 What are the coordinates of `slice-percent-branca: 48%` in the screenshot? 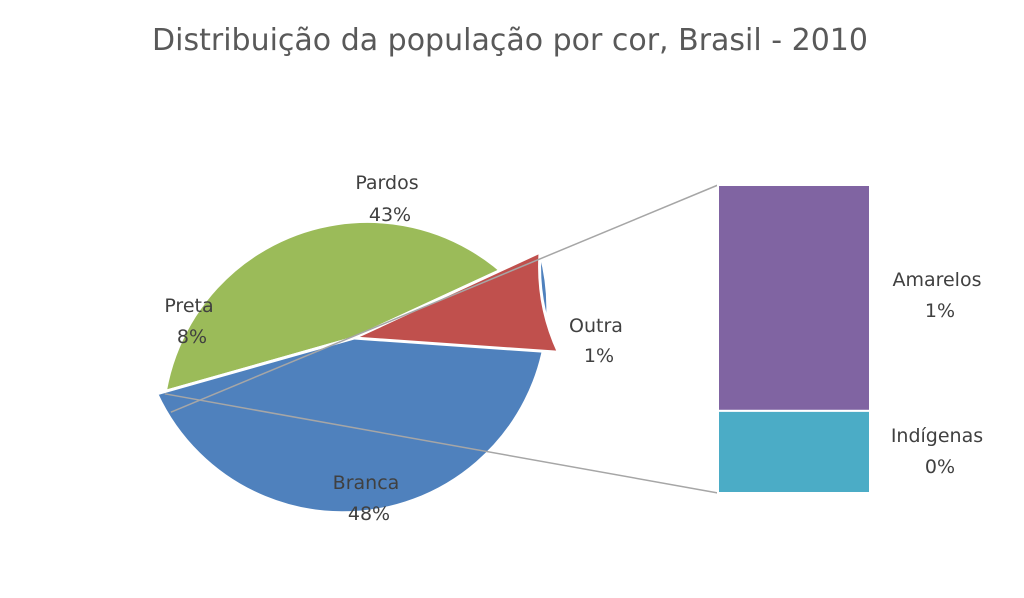 It's located at (369, 514).